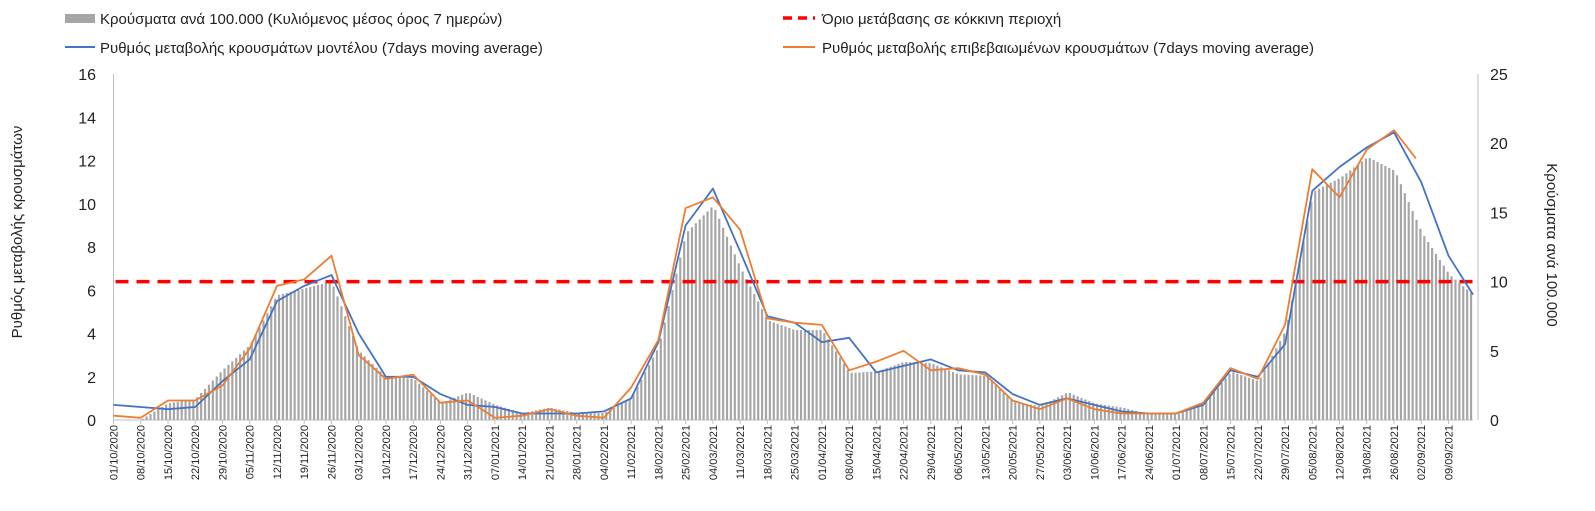 This screenshot has width=1595, height=511. What do you see at coordinates (550, 452) in the screenshot?
I see `x-tick-label: 21/01/2021` at bounding box center [550, 452].